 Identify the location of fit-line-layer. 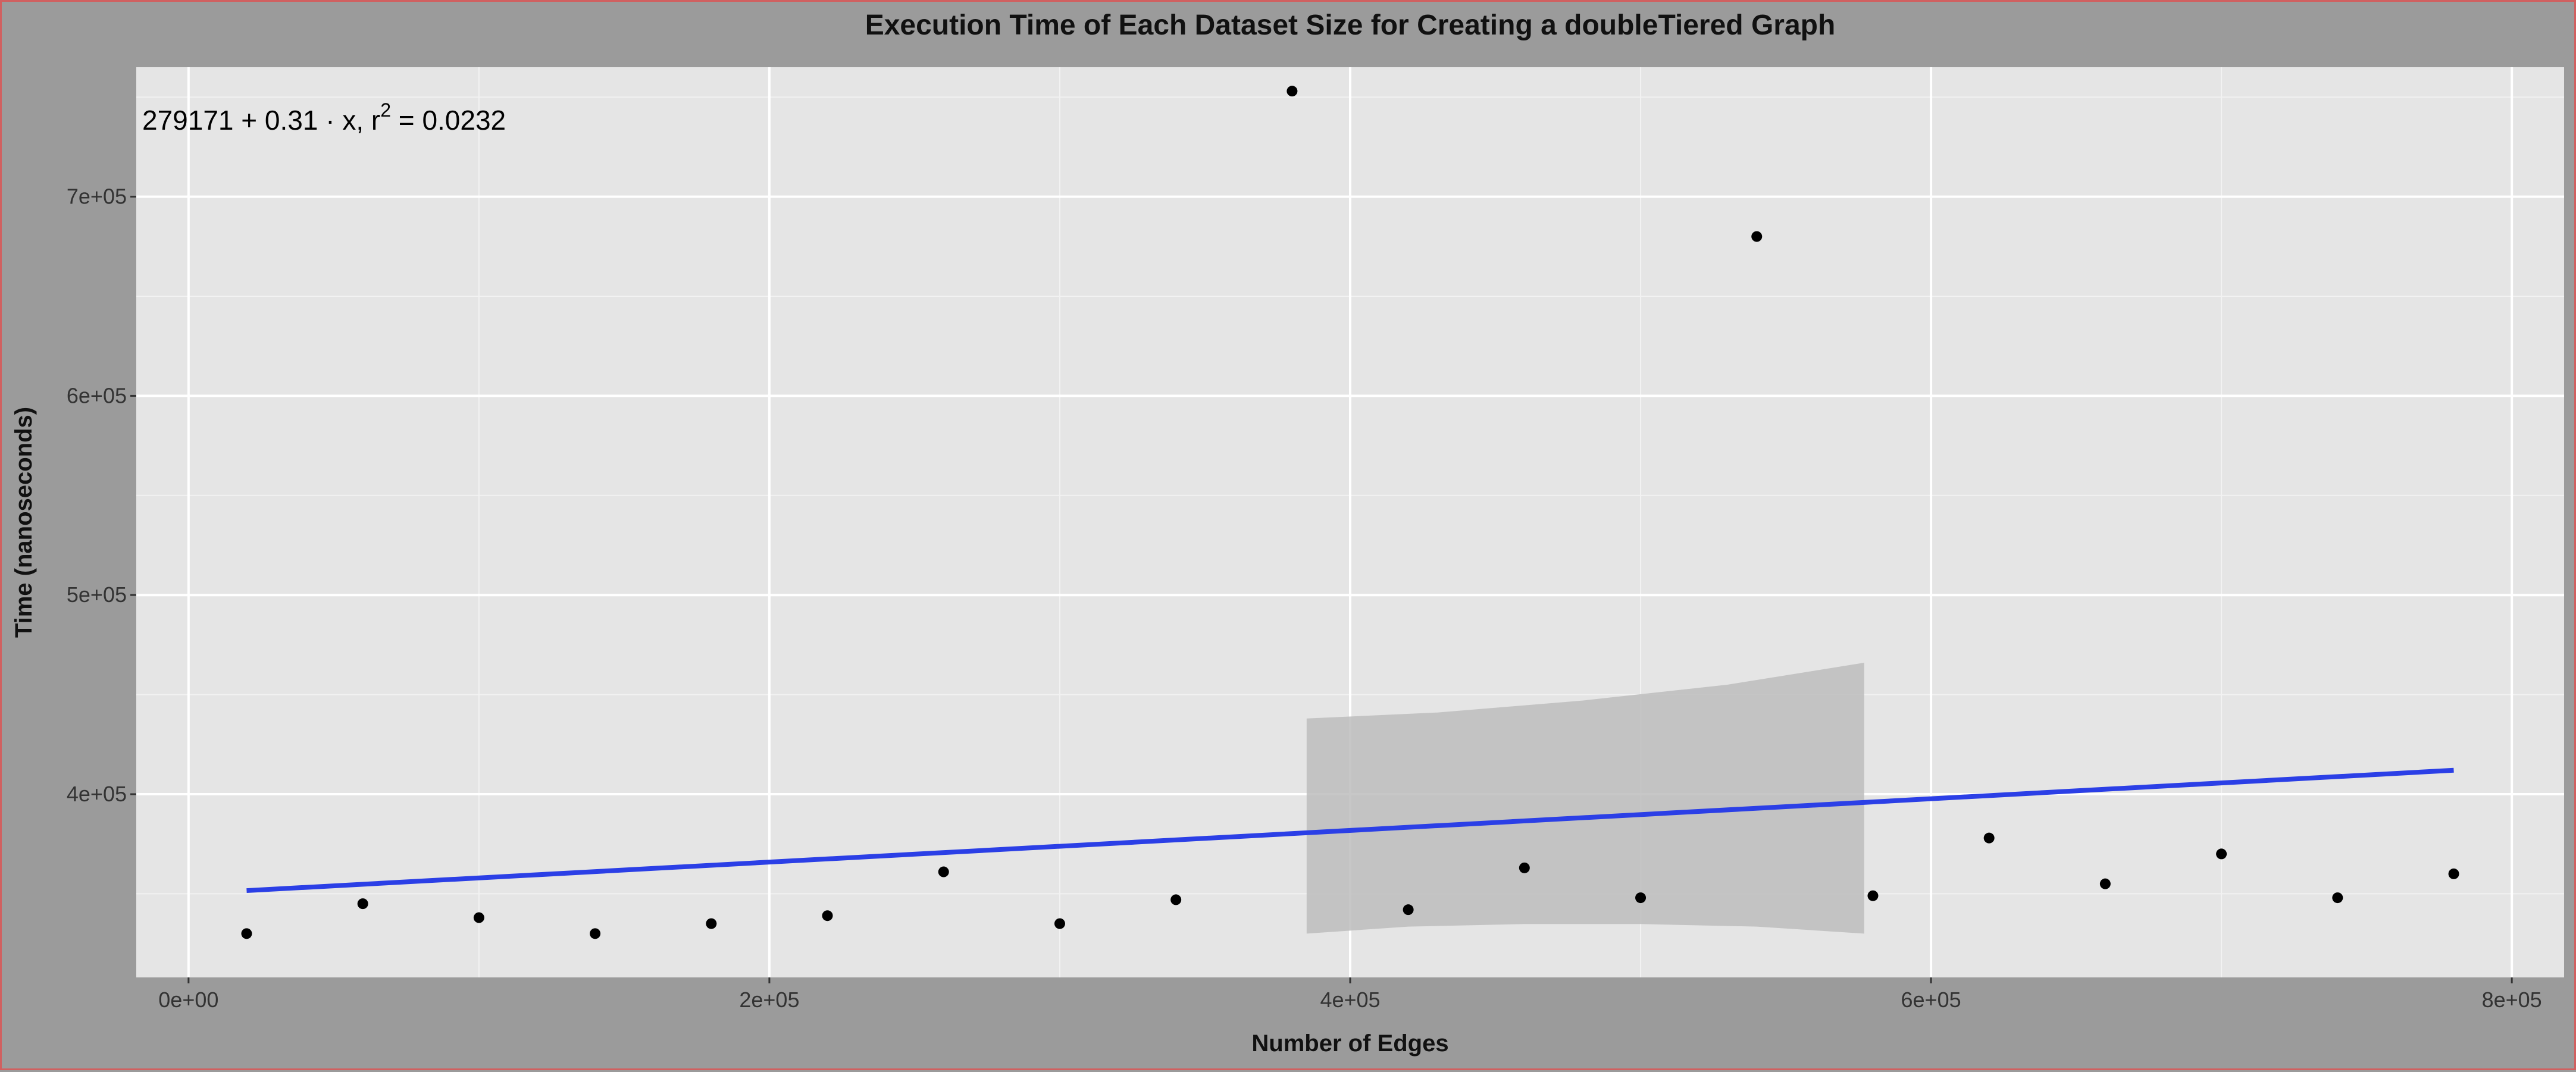
(1350, 830).